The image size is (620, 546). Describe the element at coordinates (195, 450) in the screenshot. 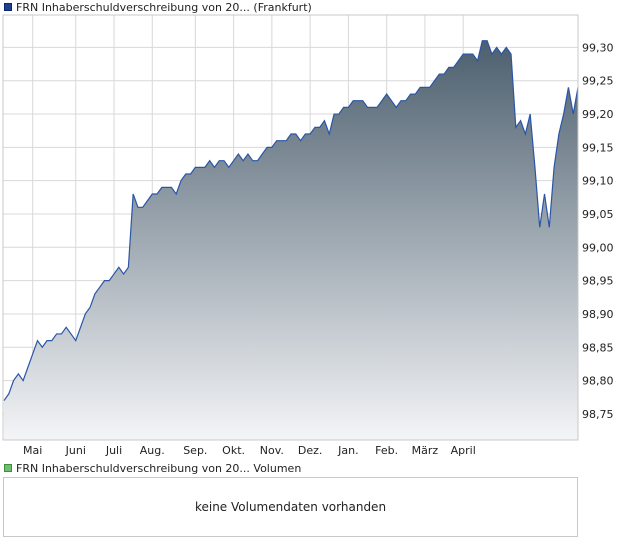

I see `x-tick-label: Sep.` at that location.